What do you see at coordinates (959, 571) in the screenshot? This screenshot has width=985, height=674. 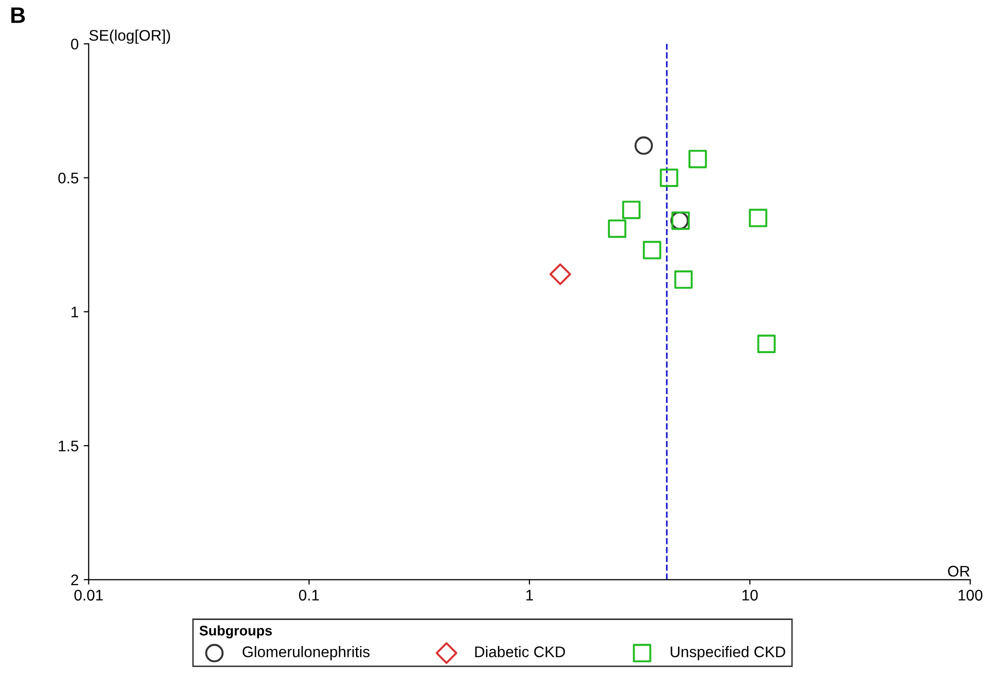 I see `x-axis-title: OR` at bounding box center [959, 571].